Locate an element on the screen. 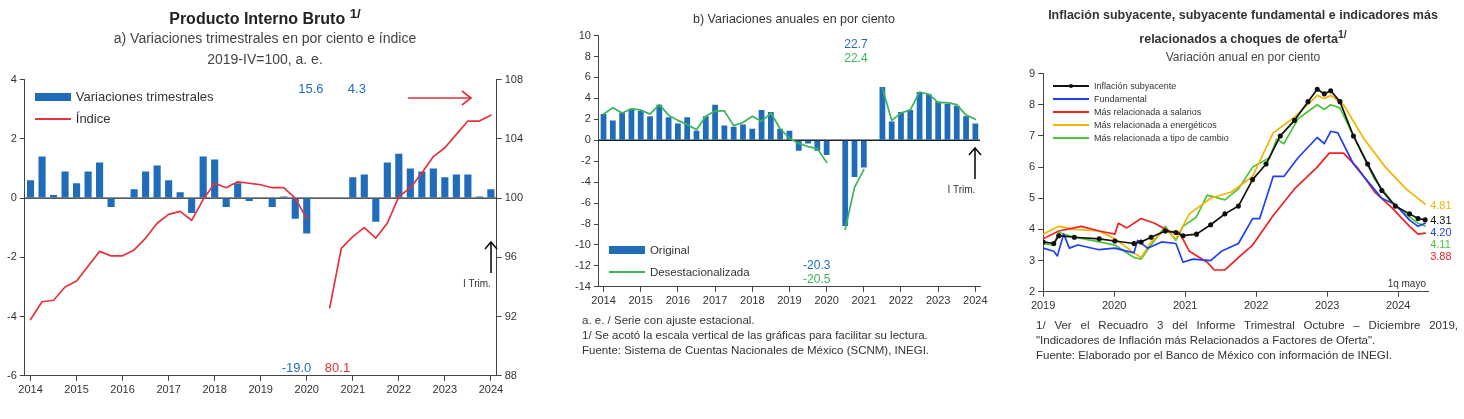 This screenshot has width=1464, height=419. data-label: 3.88 is located at coordinates (1441, 256).